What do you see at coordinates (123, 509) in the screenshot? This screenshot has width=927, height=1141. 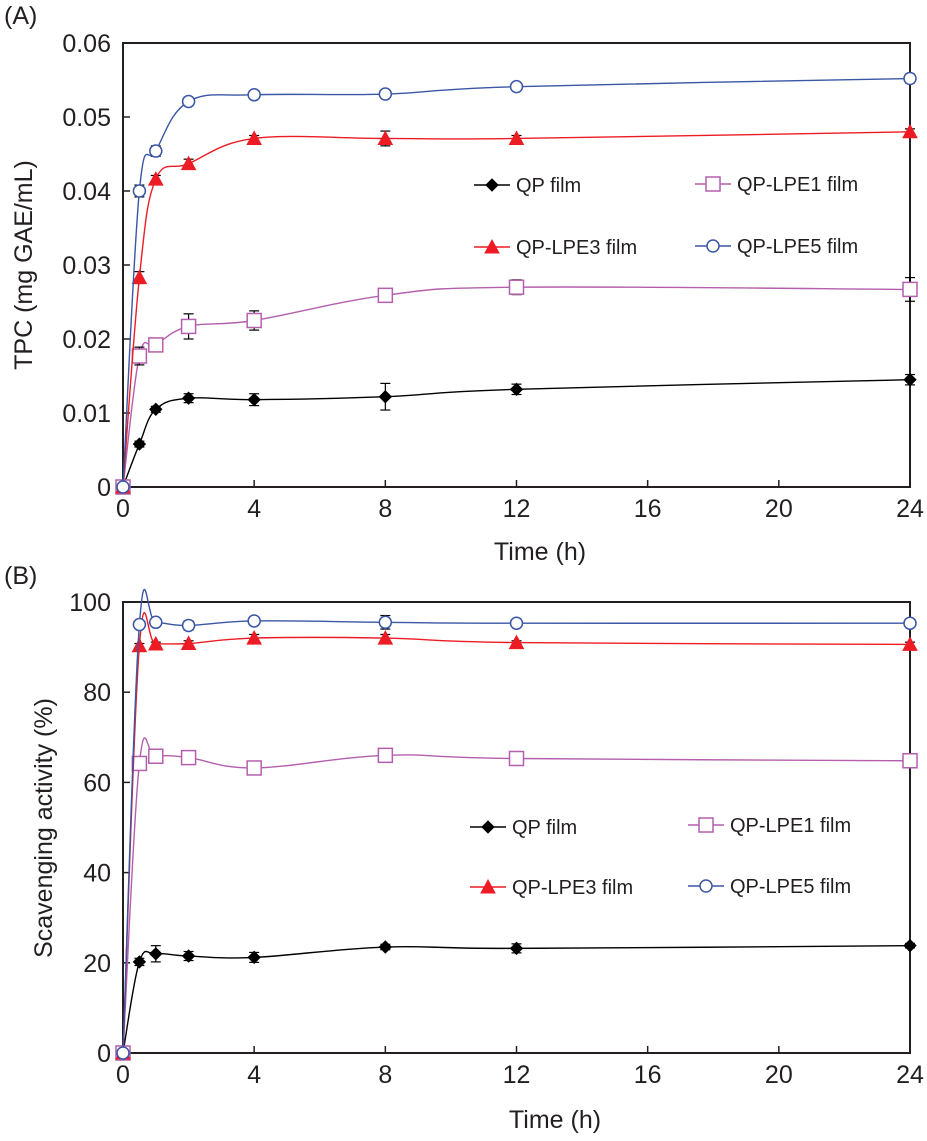 I see `x-tick-label-a: 0` at bounding box center [123, 509].